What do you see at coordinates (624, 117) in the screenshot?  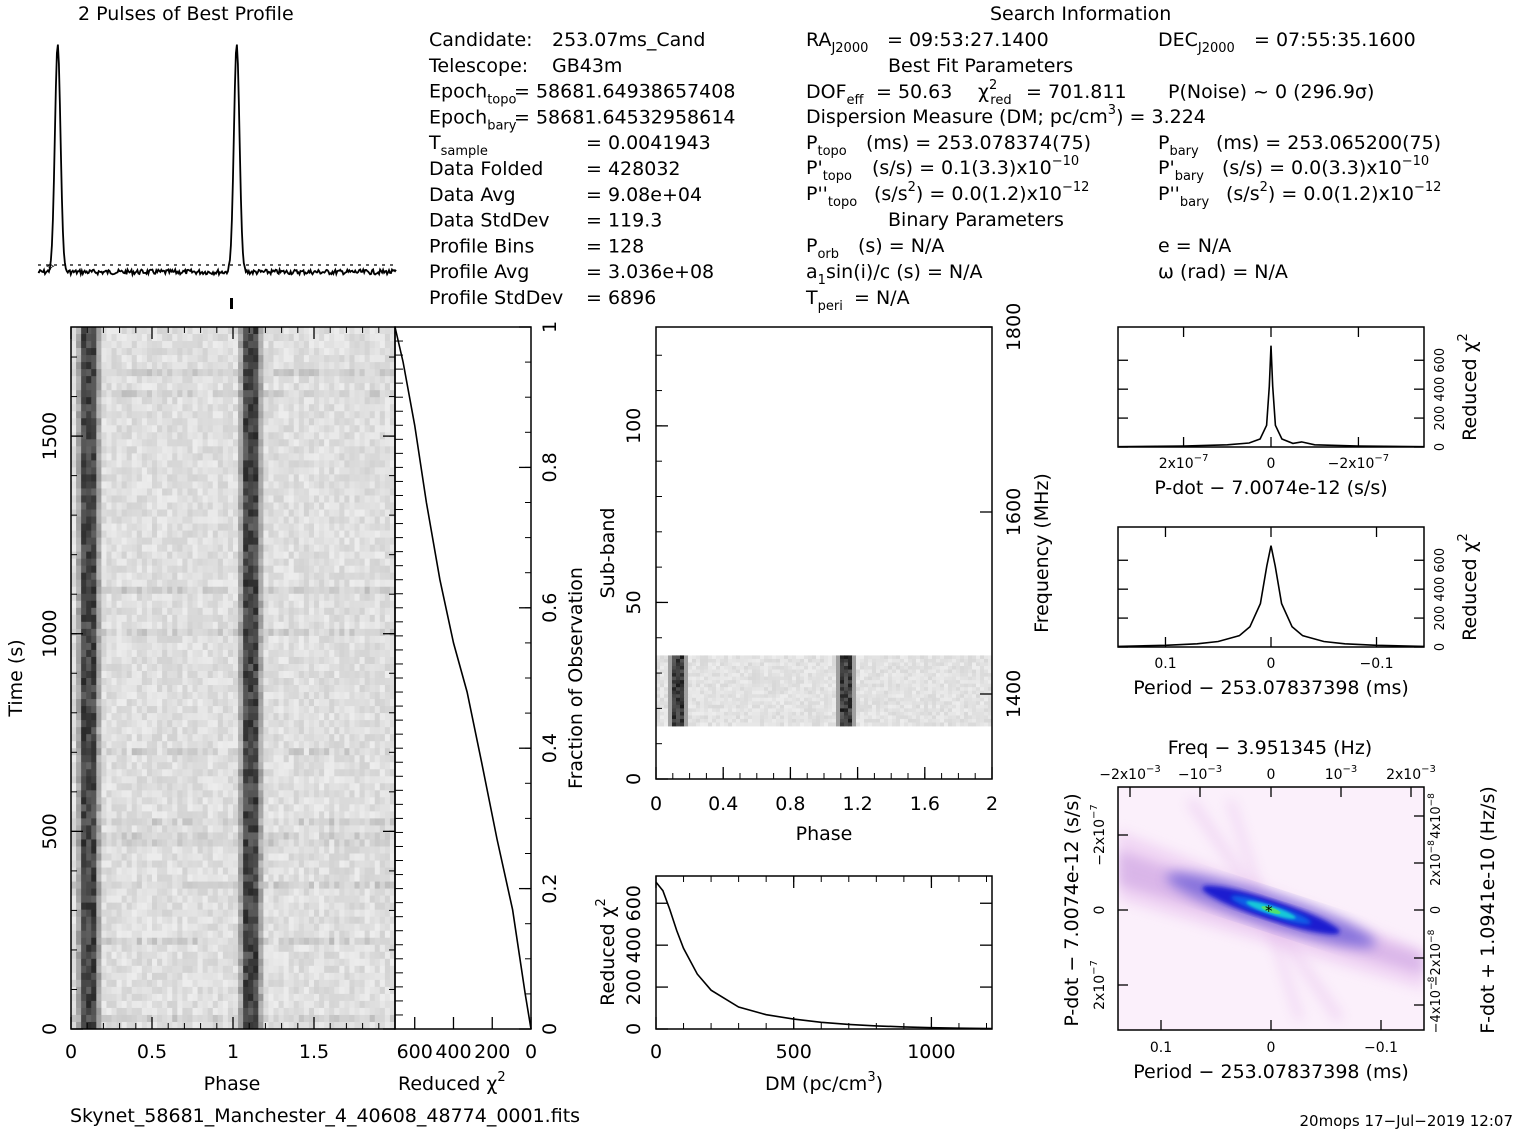 I see `info-value: = 58681.64532958614` at bounding box center [624, 117].